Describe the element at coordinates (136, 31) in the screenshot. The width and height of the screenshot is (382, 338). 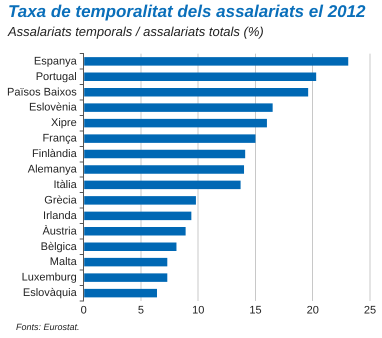
I see `chart-subtitle: Assalariats temporals / assalariats totals (%)` at that location.